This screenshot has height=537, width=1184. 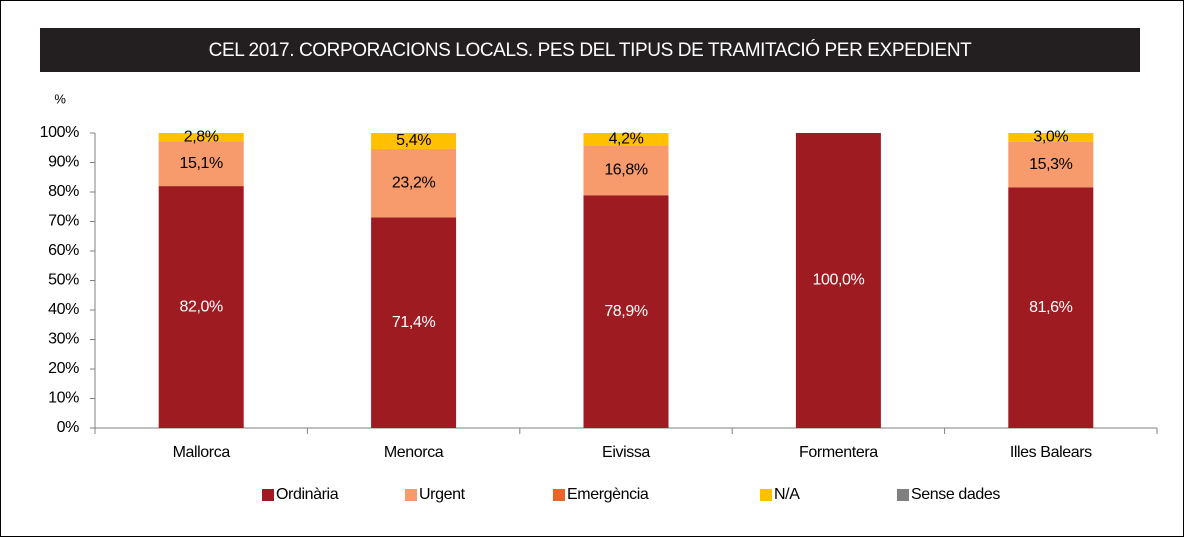 What do you see at coordinates (63, 221) in the screenshot?
I see `y-tick-label: 70%` at bounding box center [63, 221].